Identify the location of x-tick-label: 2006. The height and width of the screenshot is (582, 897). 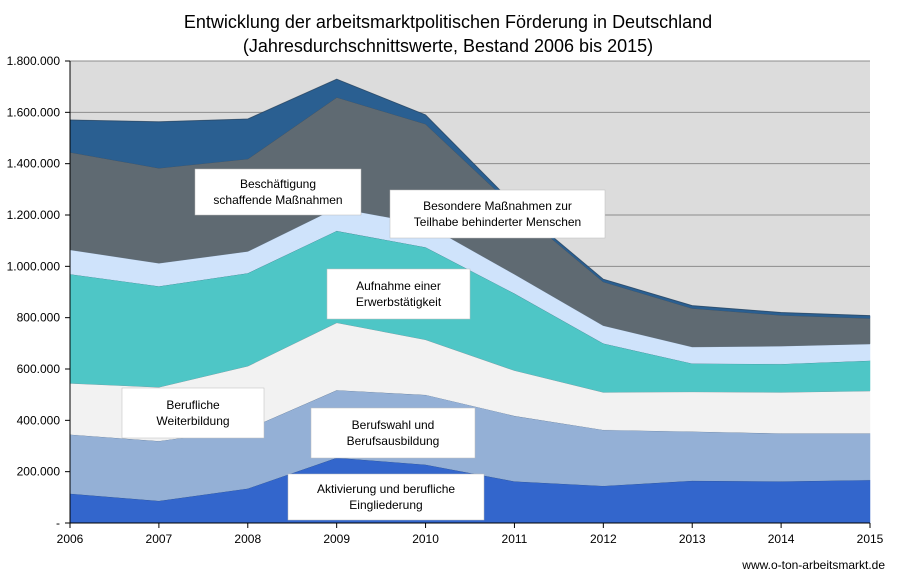
(70, 539).